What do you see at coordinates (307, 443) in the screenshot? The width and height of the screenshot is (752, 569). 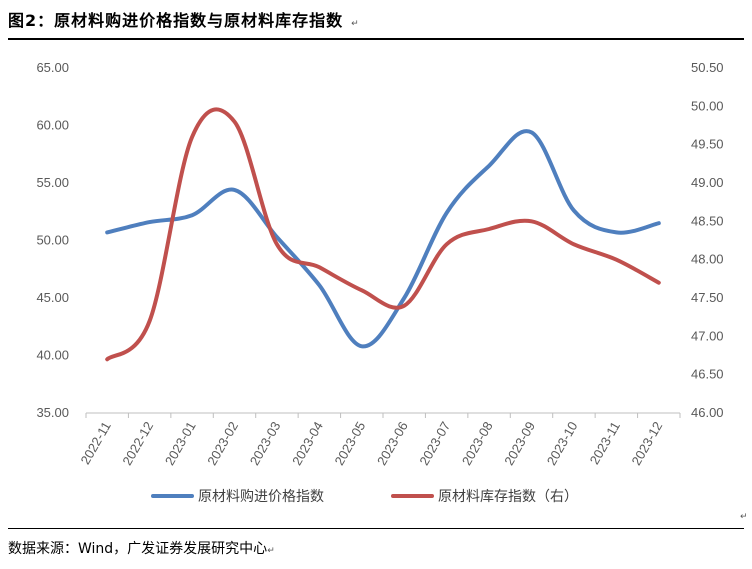 I see `x-tick-label: 2023-04` at bounding box center [307, 443].